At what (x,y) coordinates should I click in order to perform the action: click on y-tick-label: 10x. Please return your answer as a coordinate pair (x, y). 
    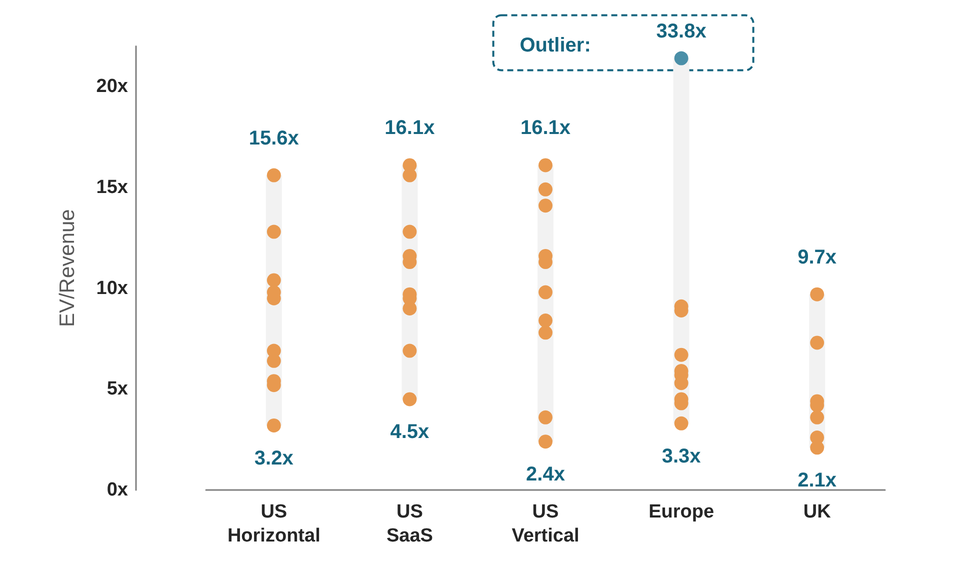
    Looking at the image, I should click on (112, 288).